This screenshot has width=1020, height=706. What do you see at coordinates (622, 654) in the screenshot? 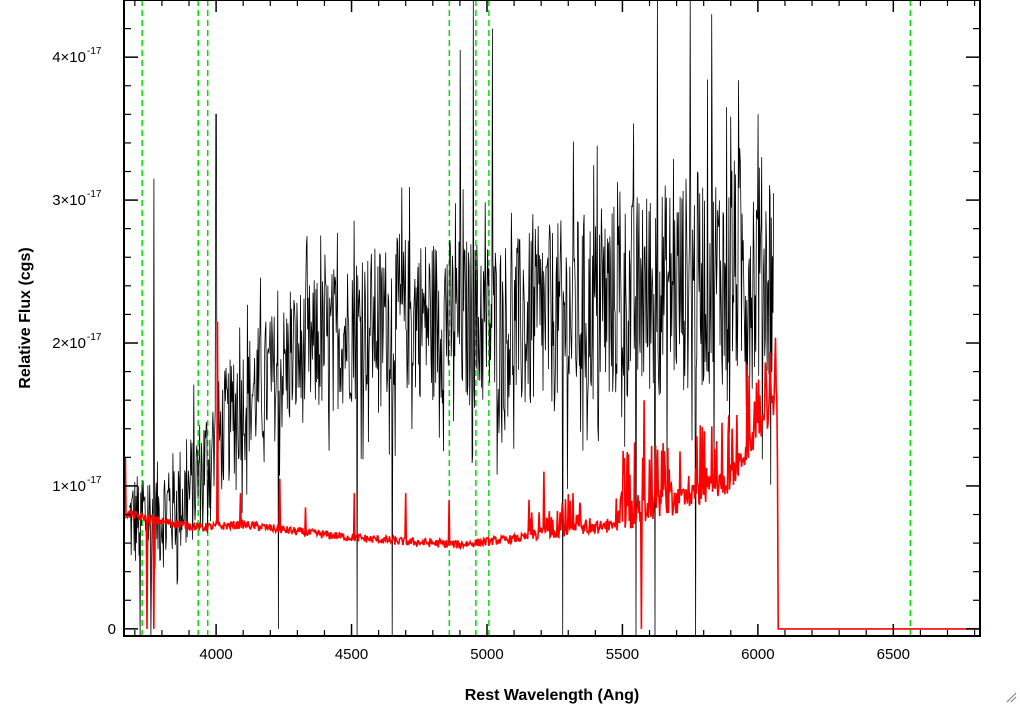
I see `x-tick-label: 5500` at bounding box center [622, 654].